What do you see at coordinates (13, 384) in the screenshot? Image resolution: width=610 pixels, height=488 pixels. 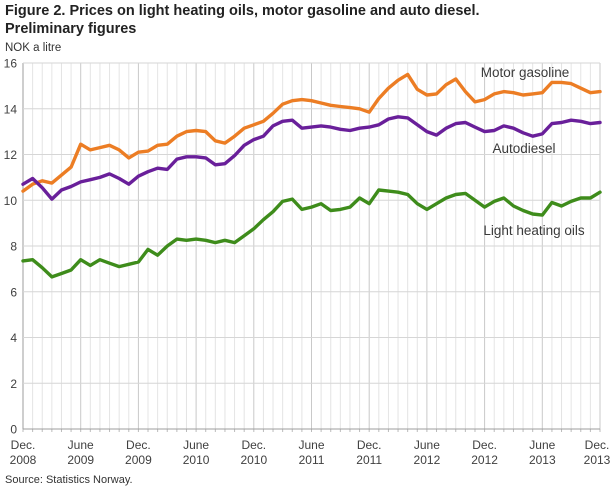 I see `y-tick-label: 2` at bounding box center [13, 384].